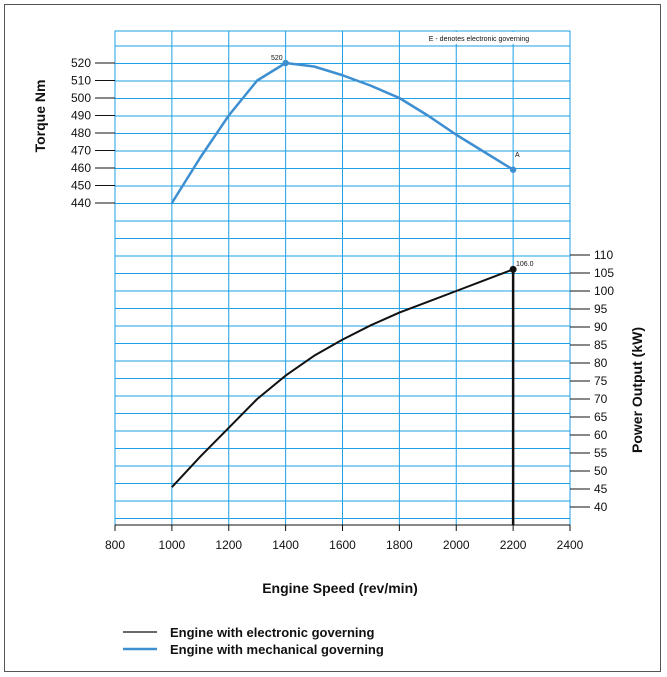  What do you see at coordinates (601, 417) in the screenshot?
I see `power-tick-label: 65` at bounding box center [601, 417].